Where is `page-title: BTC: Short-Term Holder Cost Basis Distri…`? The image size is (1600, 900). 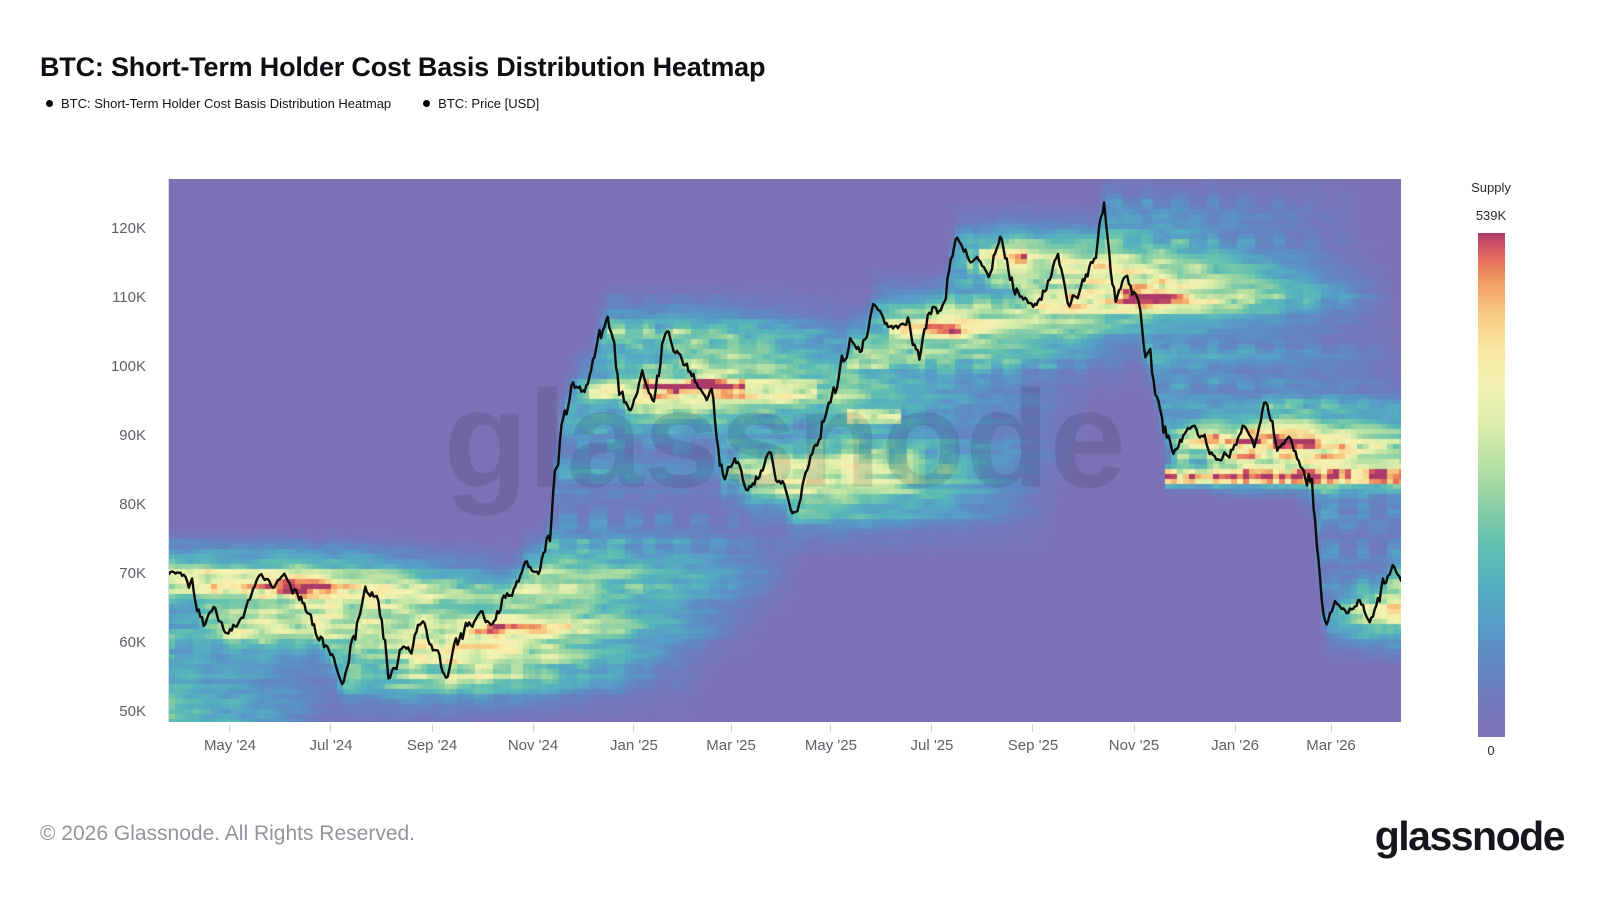 page-title: BTC: Short-Term Holder Cost Basis Distri… is located at coordinates (403, 67).